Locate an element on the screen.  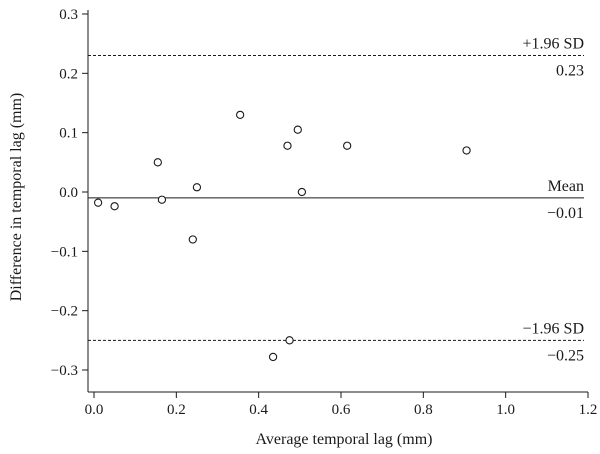
reference-value-upper: 0.23 is located at coordinates (570, 71).